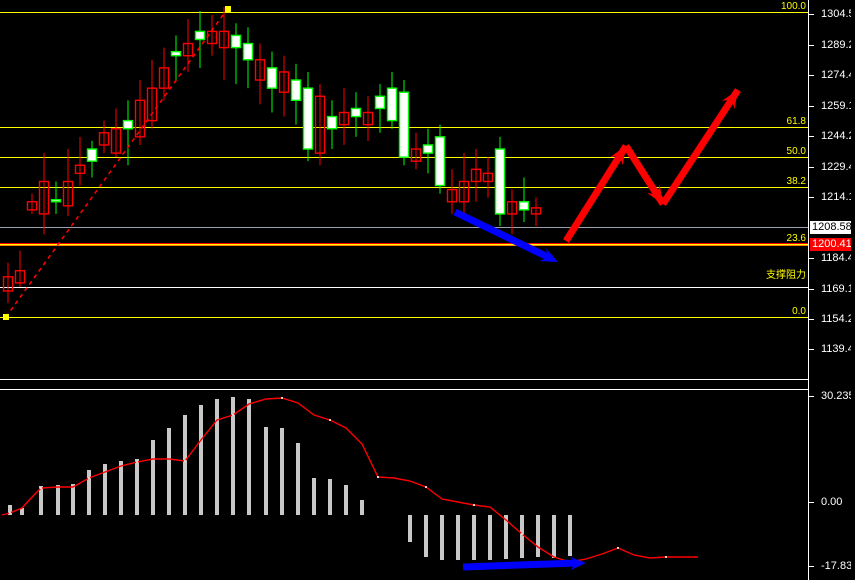 This screenshot has width=855, height=580. I want to click on macd-divergence-arrow-head, so click(577, 563).